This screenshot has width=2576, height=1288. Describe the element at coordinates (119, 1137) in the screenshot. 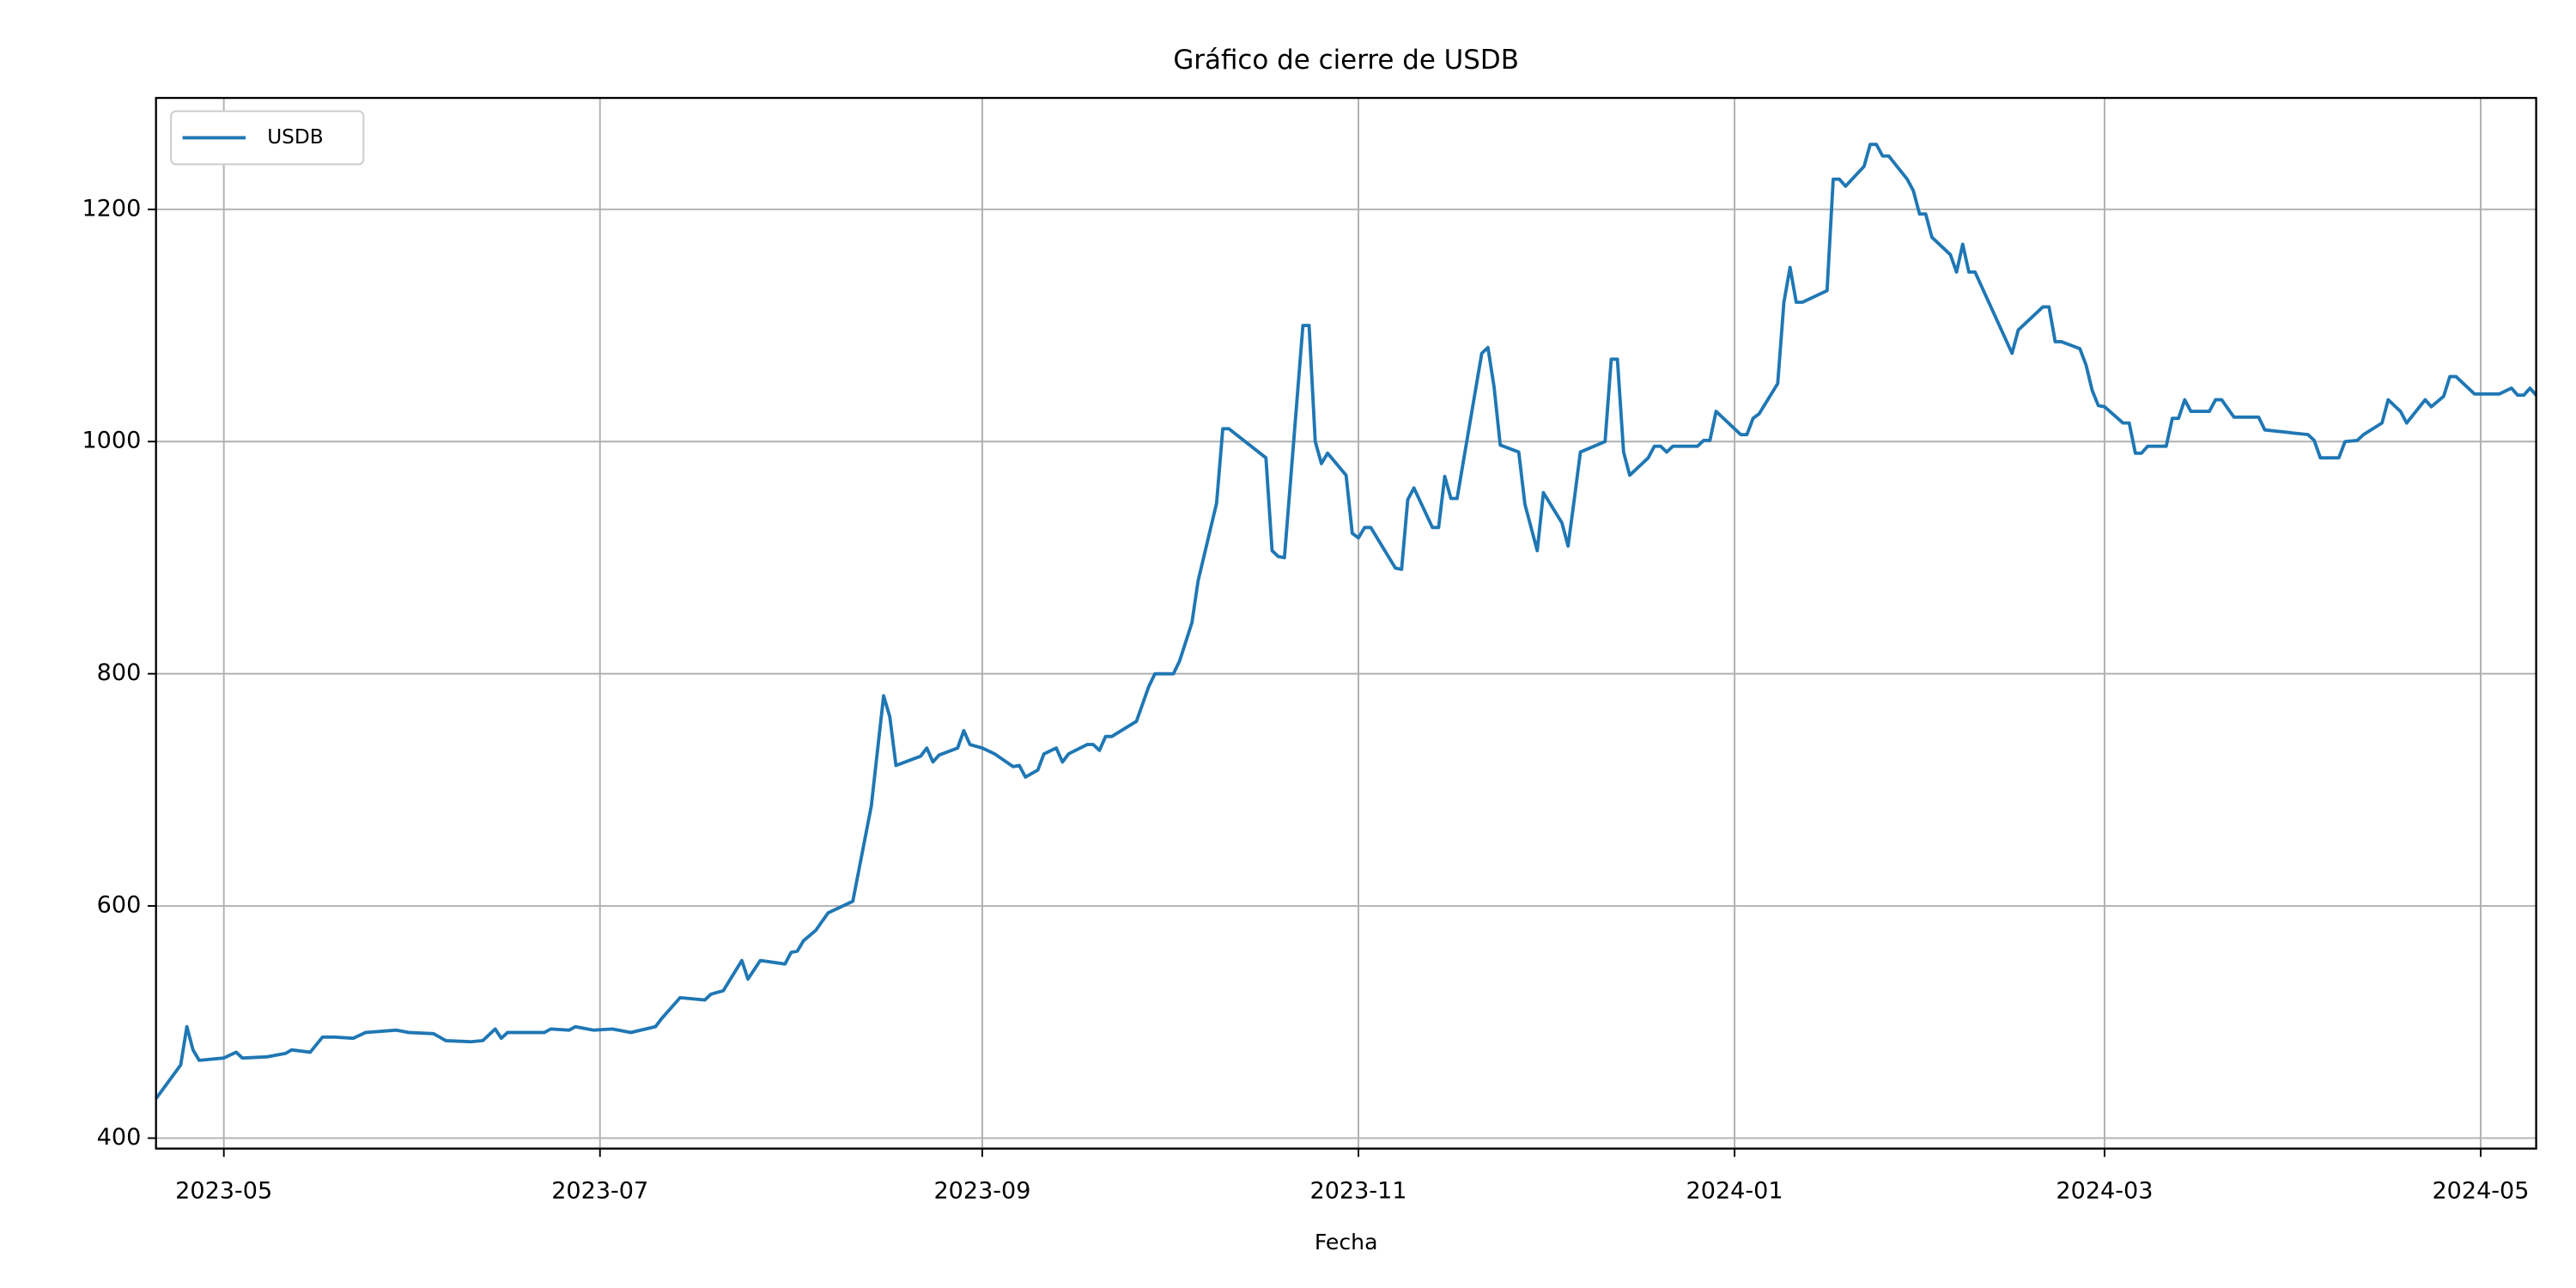

I see `y-tick-label: 400` at that location.